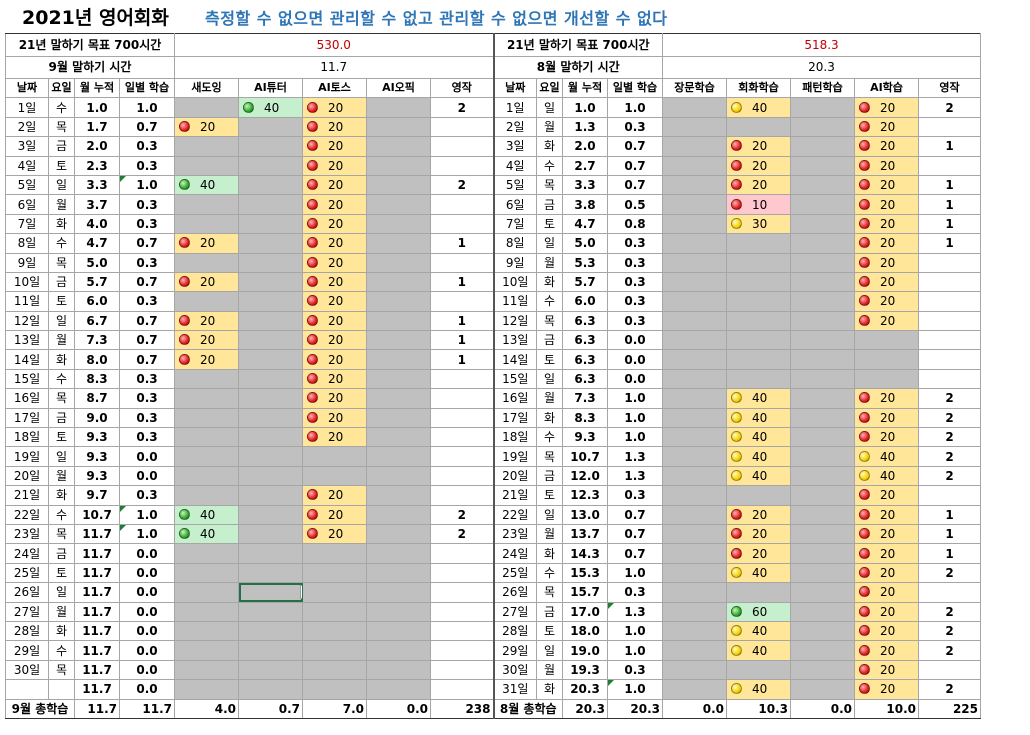 Image resolution: width=1030 pixels, height=735 pixels. What do you see at coordinates (27, 476) in the screenshot?
I see `date-cell: 20일` at bounding box center [27, 476].